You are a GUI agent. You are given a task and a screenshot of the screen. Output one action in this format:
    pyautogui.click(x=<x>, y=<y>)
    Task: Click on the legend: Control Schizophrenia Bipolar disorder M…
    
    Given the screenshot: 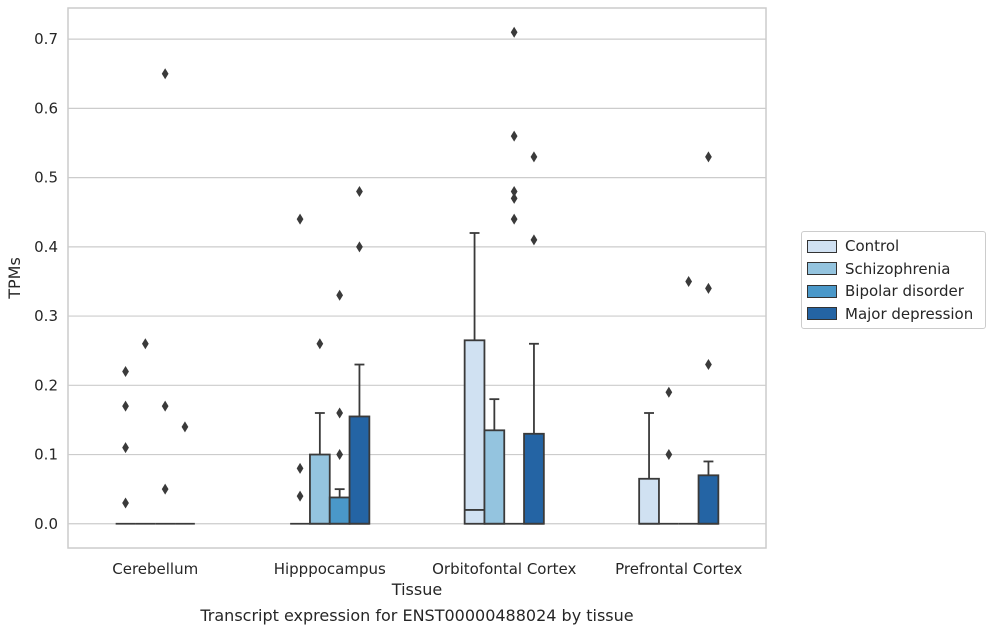 What is the action you would take?
    pyautogui.click(x=893, y=280)
    